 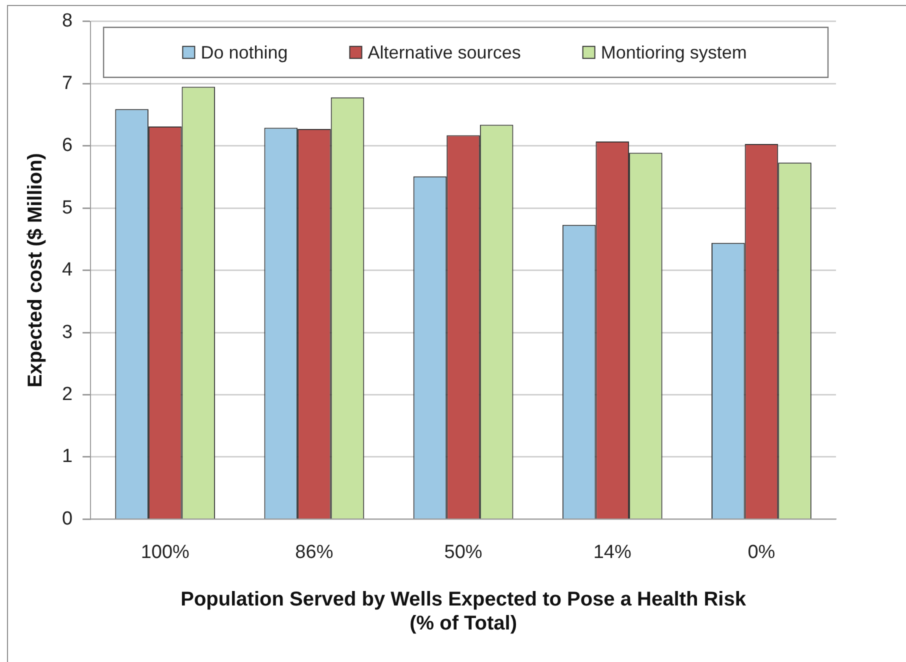 What do you see at coordinates (762, 552) in the screenshot?
I see `x-tick-label: 0%` at bounding box center [762, 552].